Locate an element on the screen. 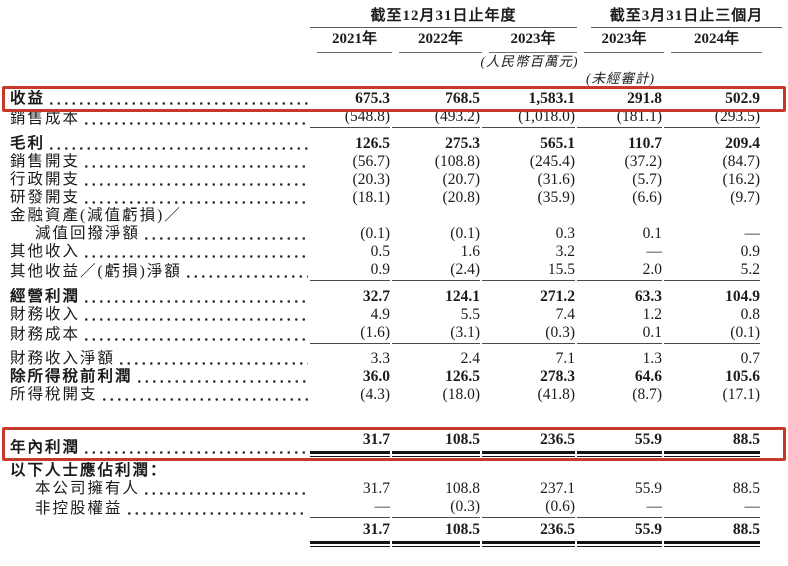 The height and width of the screenshot is (566, 788). value-cell: 237.1 is located at coordinates (529, 489).